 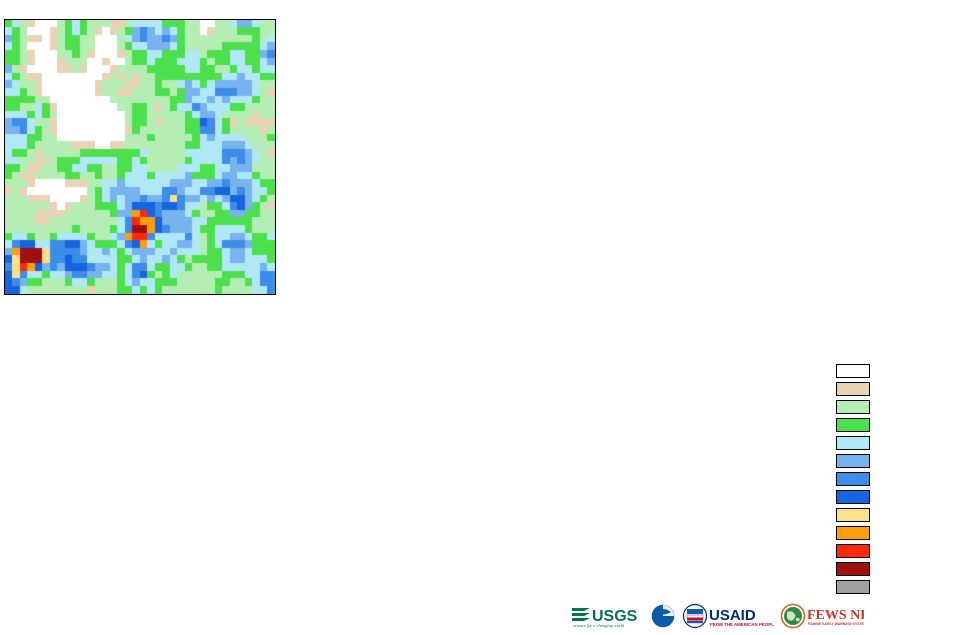 I want to click on svg-text: science for a changing world, so click(x=599, y=625).